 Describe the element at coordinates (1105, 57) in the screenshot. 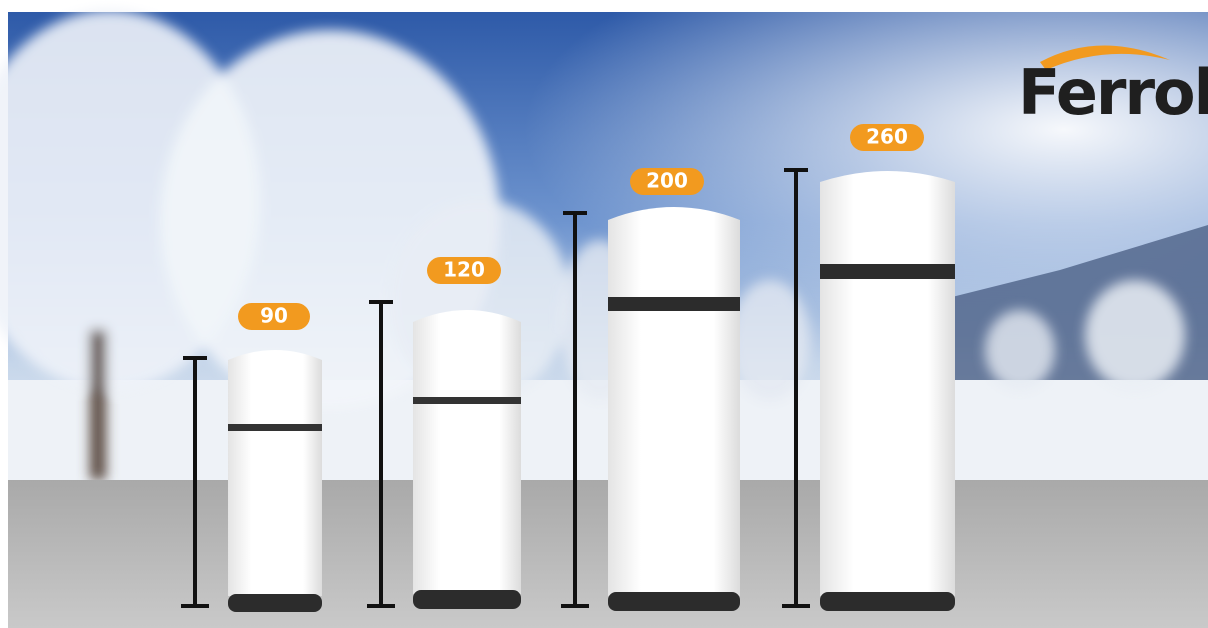

I see `logo-arc` at that location.